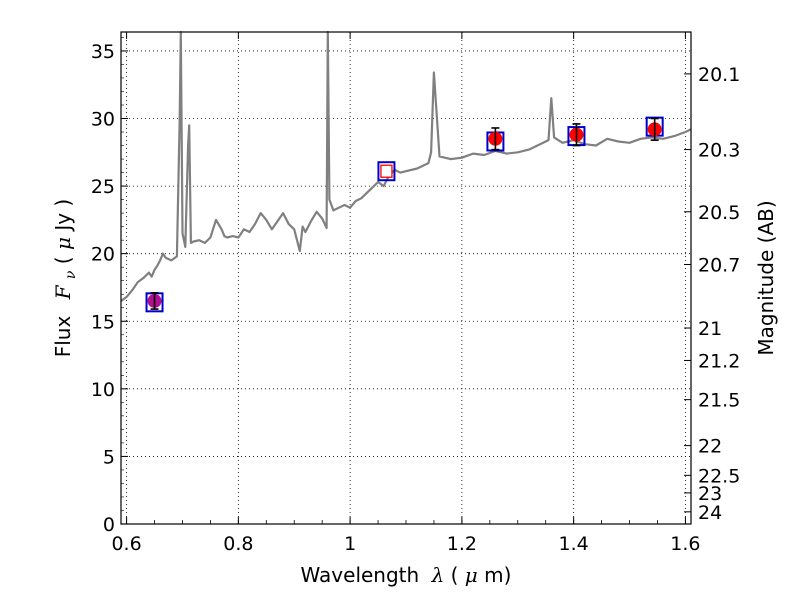  What do you see at coordinates (126, 544) in the screenshot?
I see `x-tick-label: 0.6` at bounding box center [126, 544].